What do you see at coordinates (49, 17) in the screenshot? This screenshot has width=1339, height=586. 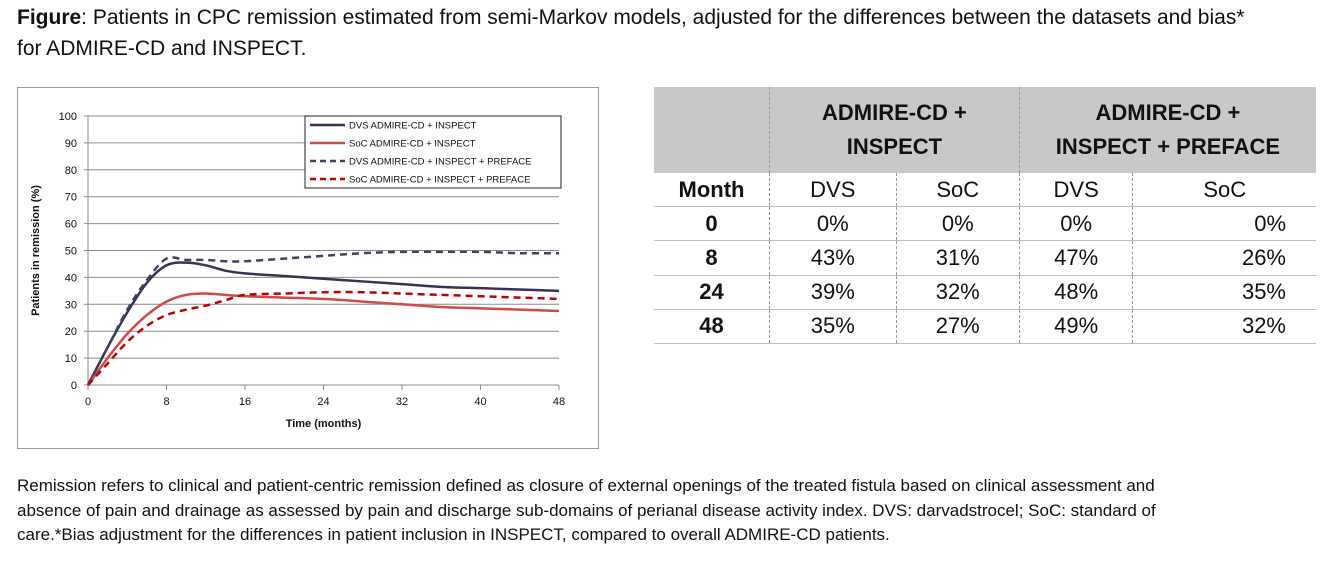 I see `figure-label: Figure` at bounding box center [49, 17].